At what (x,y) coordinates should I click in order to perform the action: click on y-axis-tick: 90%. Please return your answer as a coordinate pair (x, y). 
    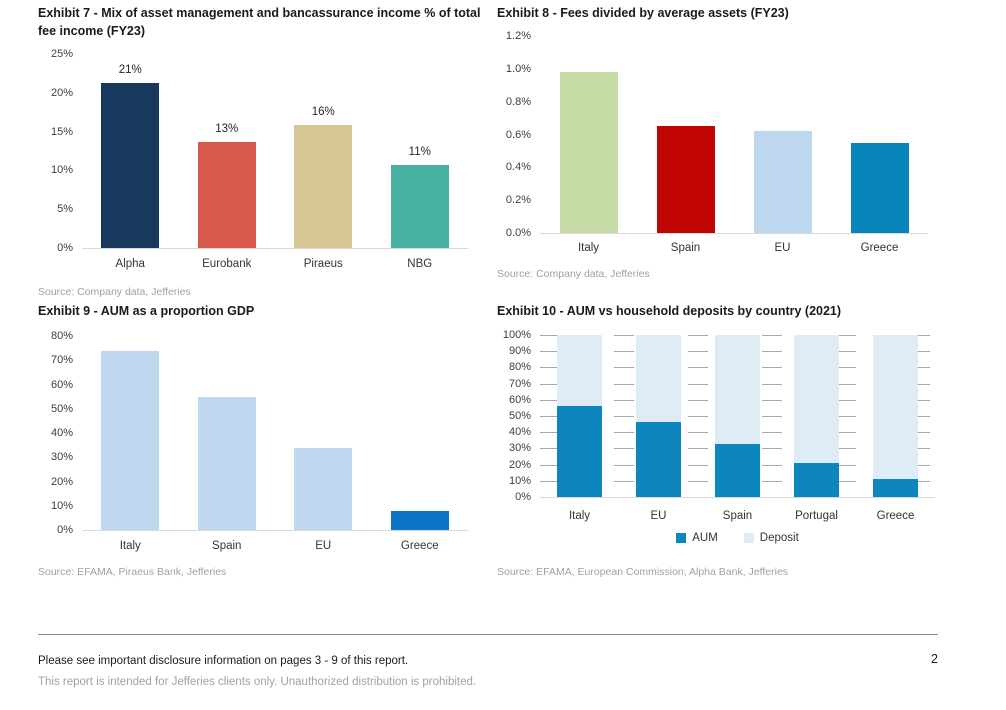
    Looking at the image, I should click on (519, 351).